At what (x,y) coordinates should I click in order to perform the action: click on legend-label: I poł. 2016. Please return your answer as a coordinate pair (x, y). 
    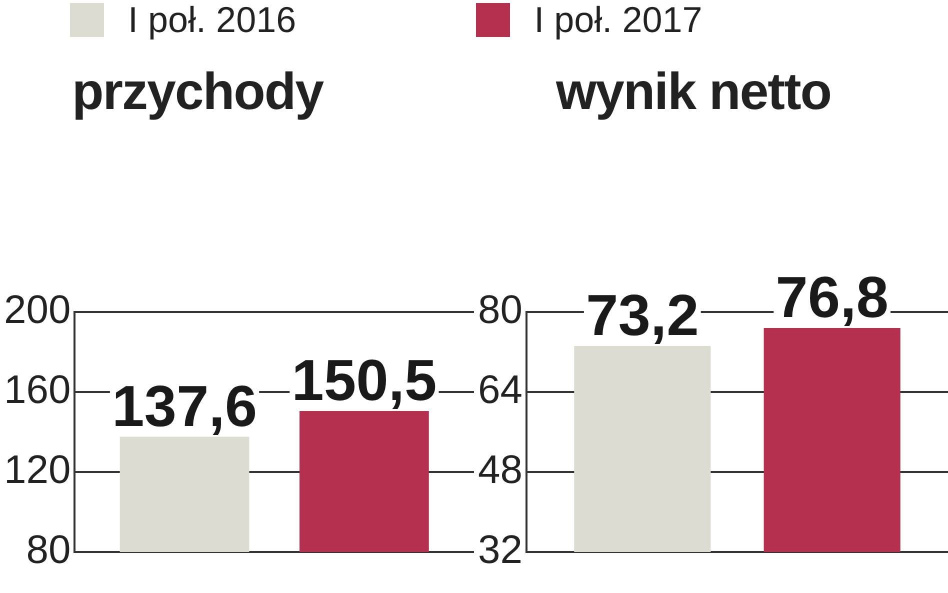
    Looking at the image, I should click on (212, 20).